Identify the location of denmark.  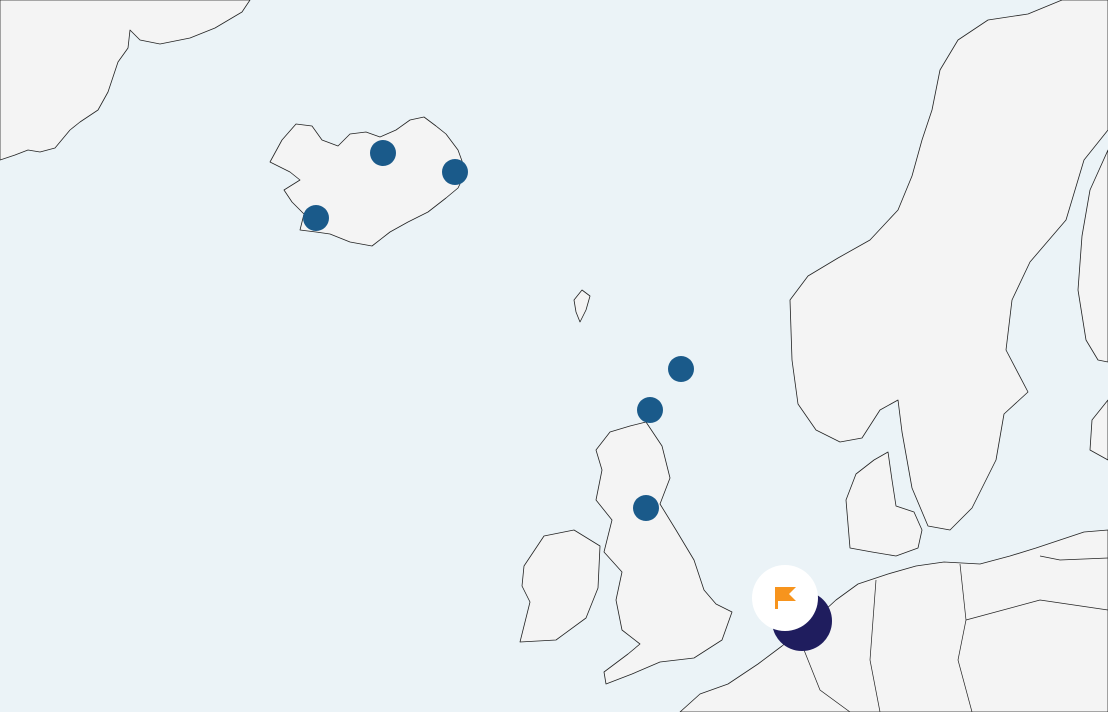
(884, 504).